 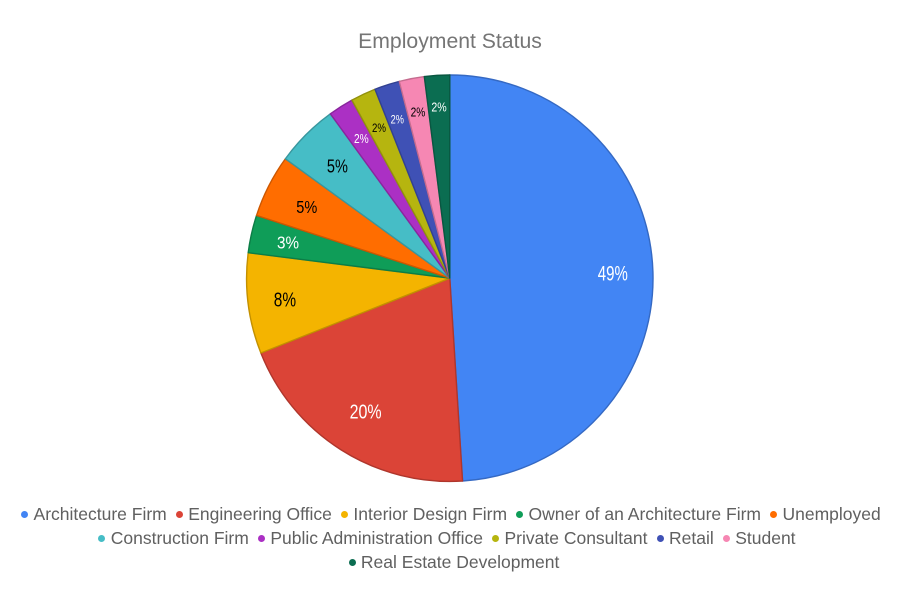 What do you see at coordinates (288, 243) in the screenshot?
I see `svg-text: 3%` at bounding box center [288, 243].